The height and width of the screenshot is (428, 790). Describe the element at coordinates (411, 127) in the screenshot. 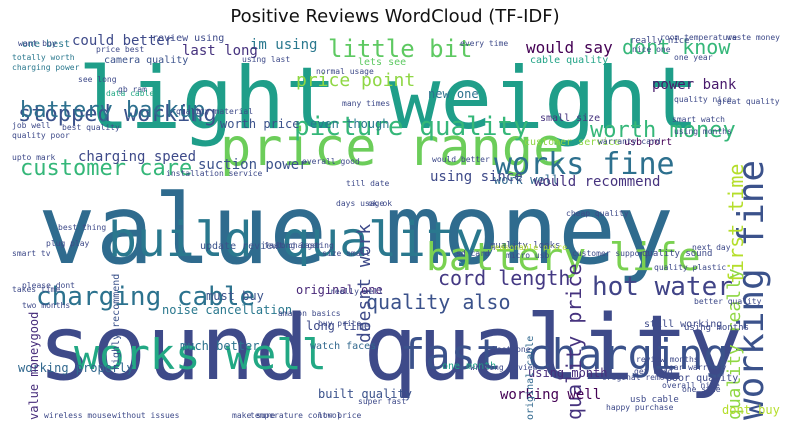

I see `cloud-word: picture quality` at that location.